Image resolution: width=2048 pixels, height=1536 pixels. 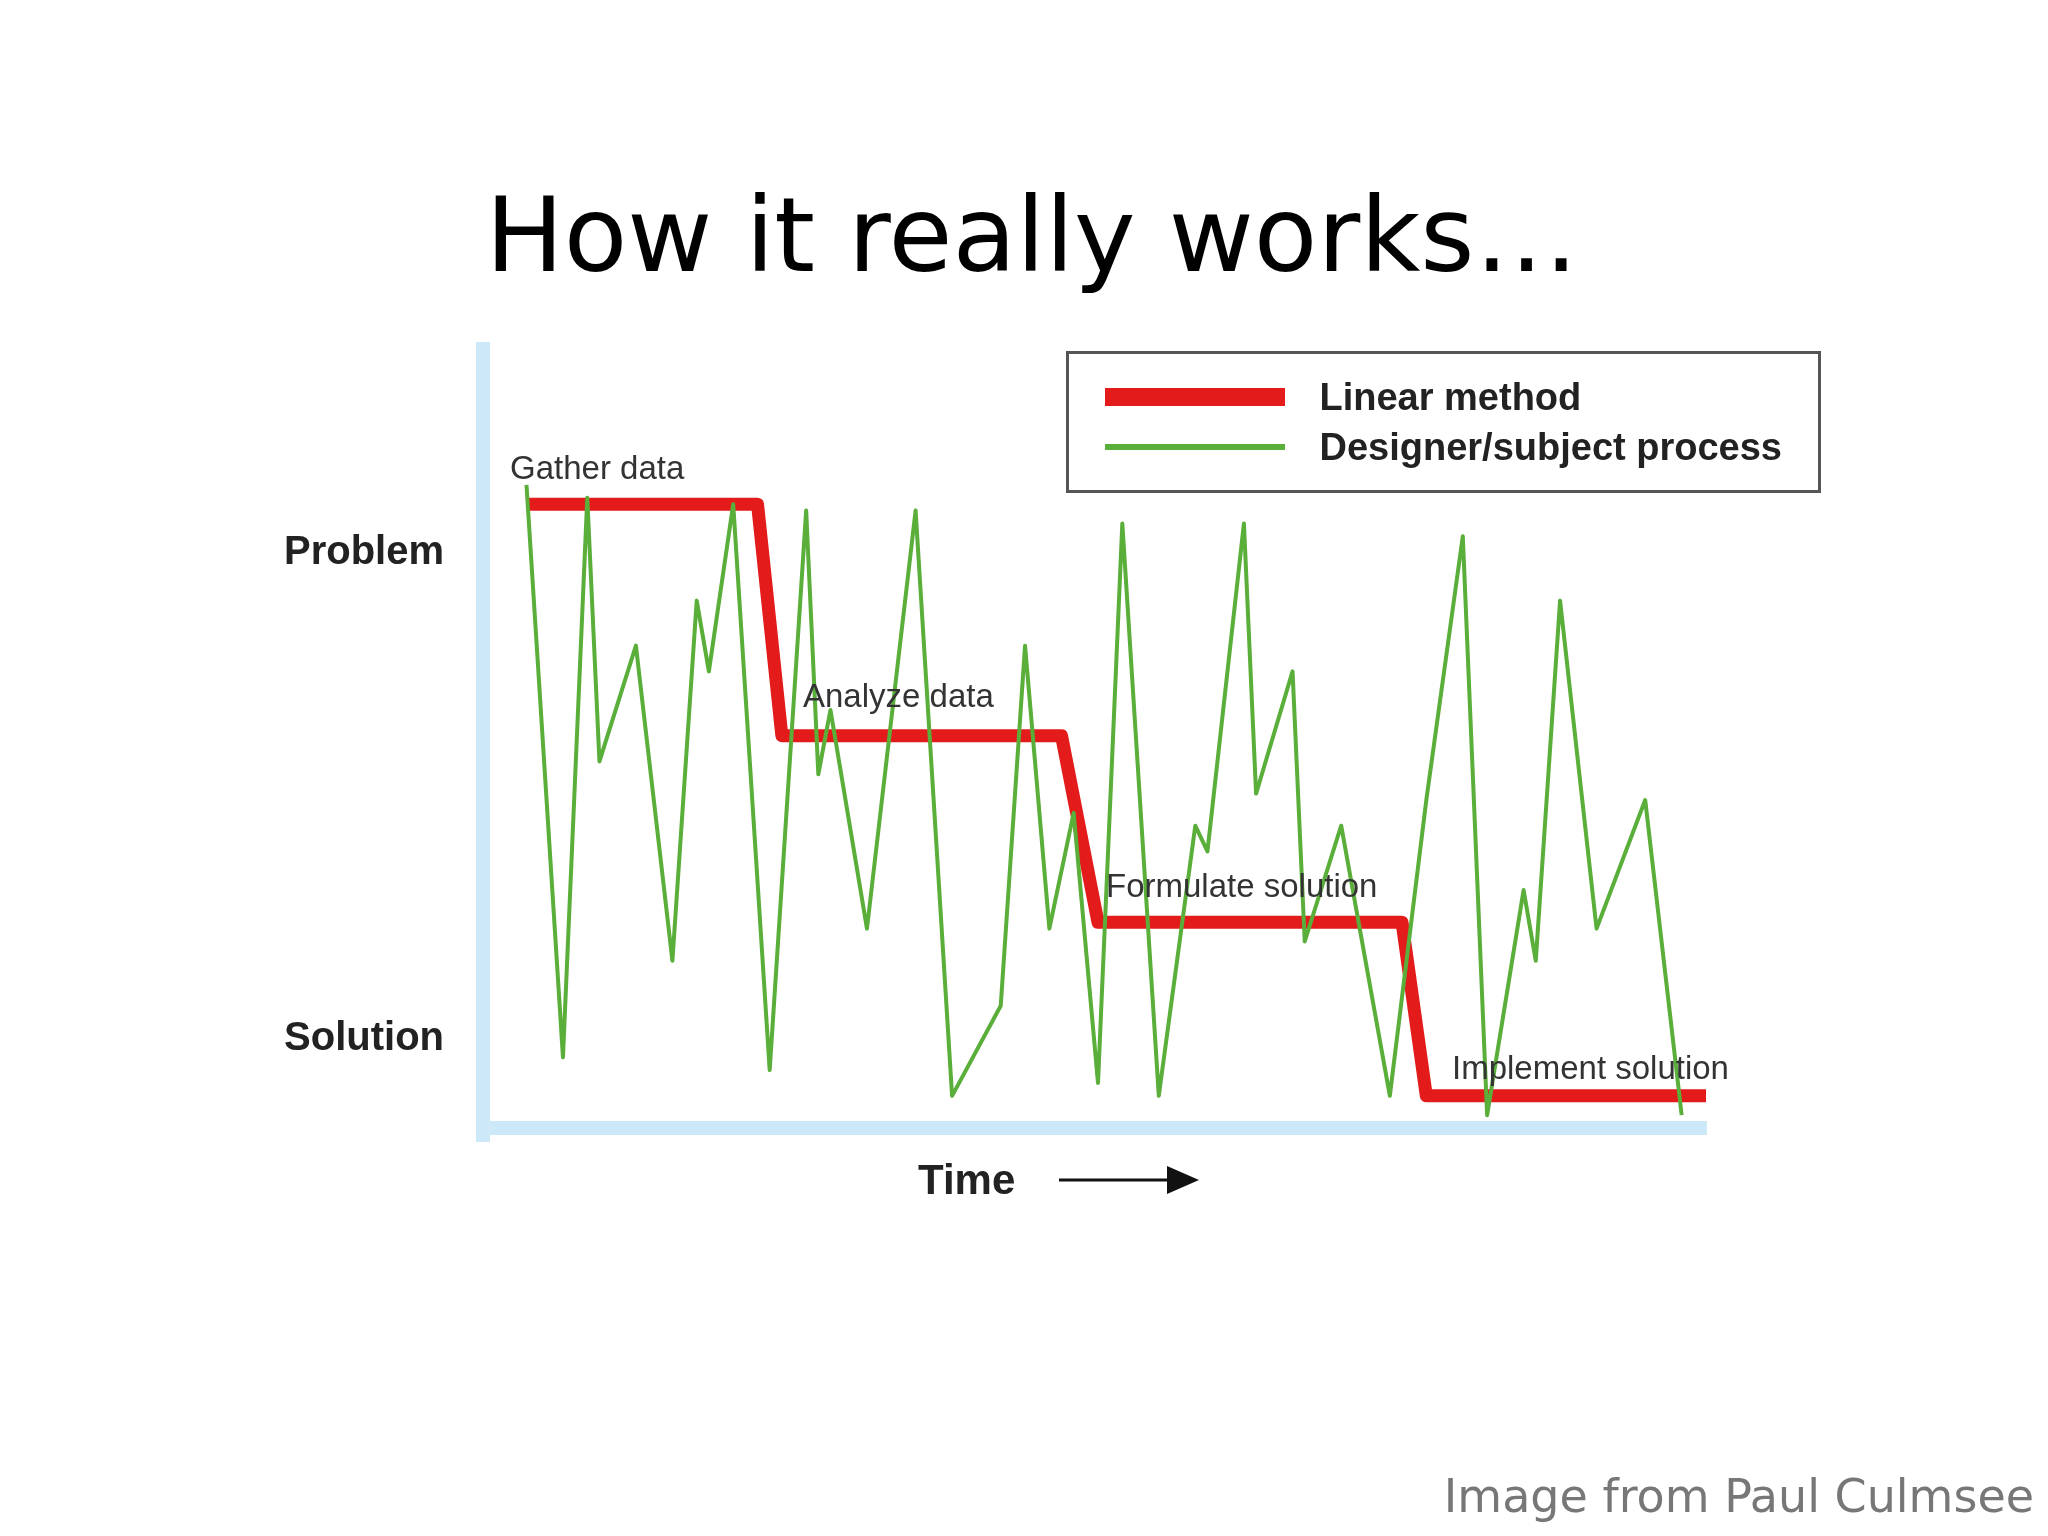 What do you see at coordinates (597, 468) in the screenshot?
I see `annotation: Gather data` at bounding box center [597, 468].